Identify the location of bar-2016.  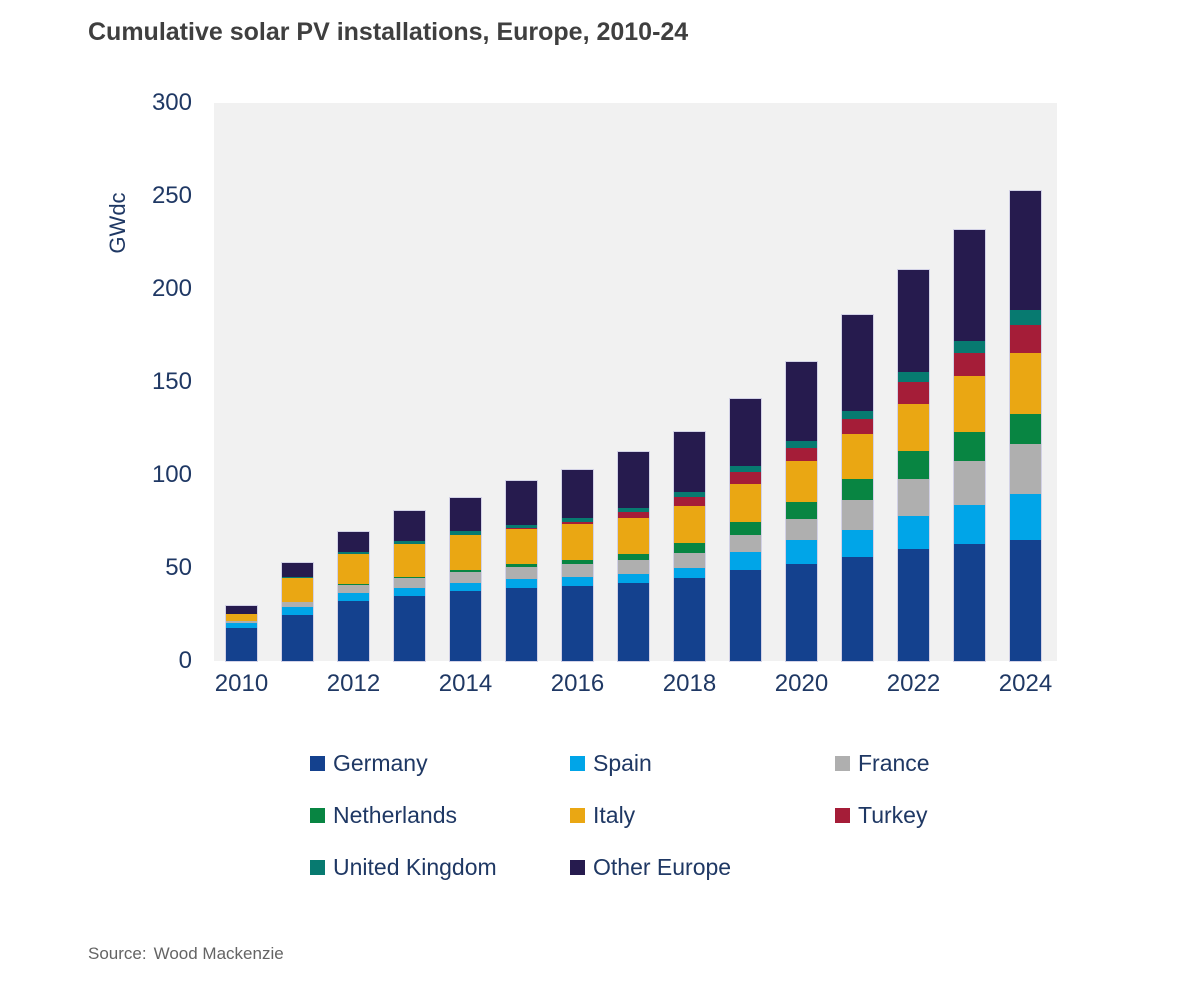
(577, 565).